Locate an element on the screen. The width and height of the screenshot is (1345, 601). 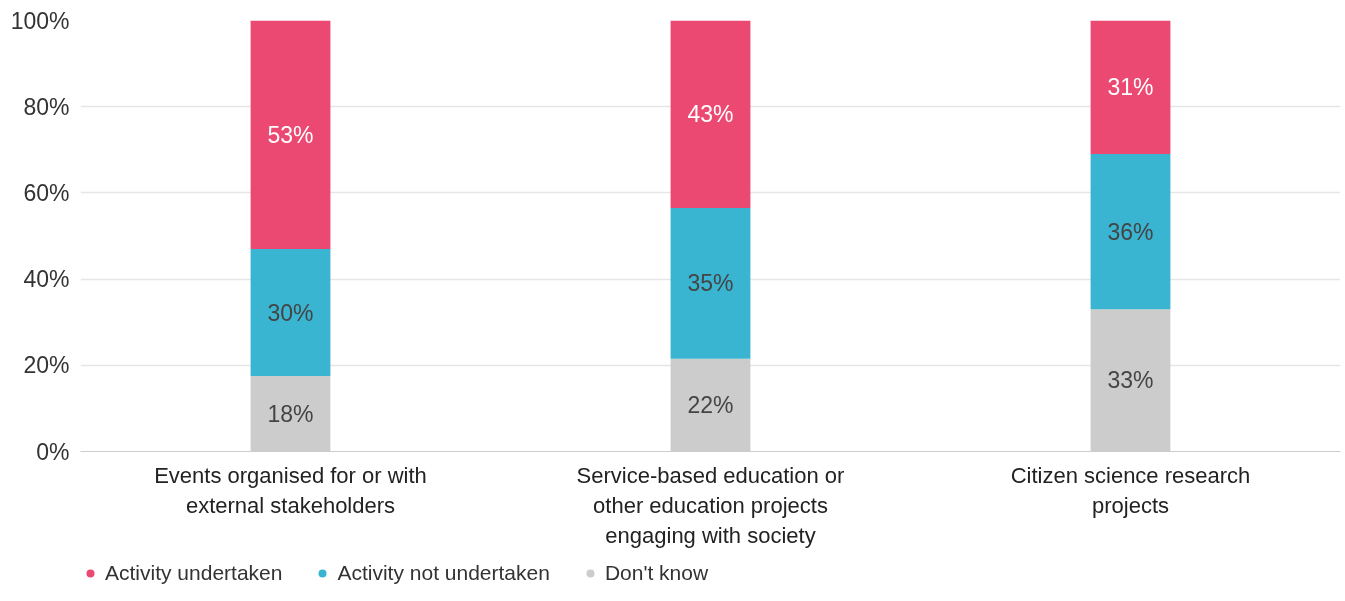
x-tick-label: Service-based education or other education projects engaging with society is located at coordinates (710, 505).